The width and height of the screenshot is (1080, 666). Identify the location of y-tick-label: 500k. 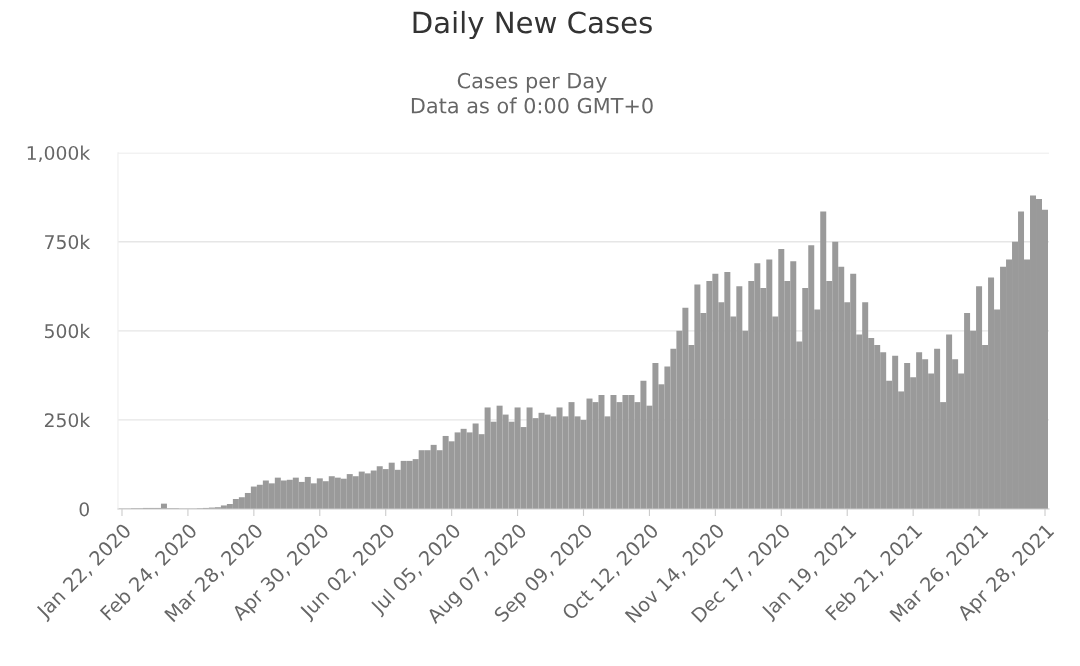
(68, 331).